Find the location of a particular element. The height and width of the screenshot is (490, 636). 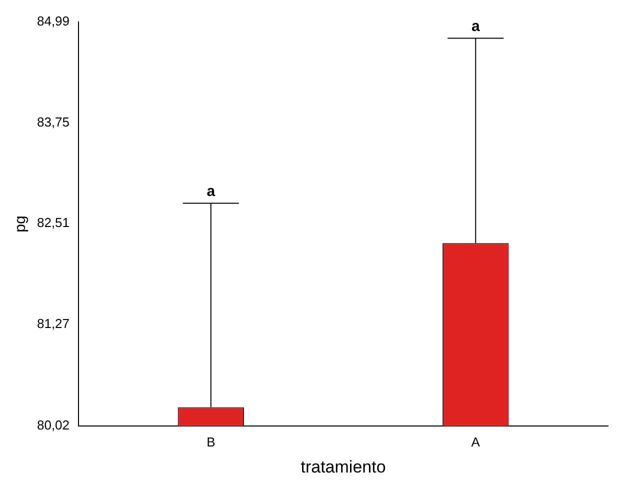

x-axis-title: tratamiento is located at coordinates (343, 466).